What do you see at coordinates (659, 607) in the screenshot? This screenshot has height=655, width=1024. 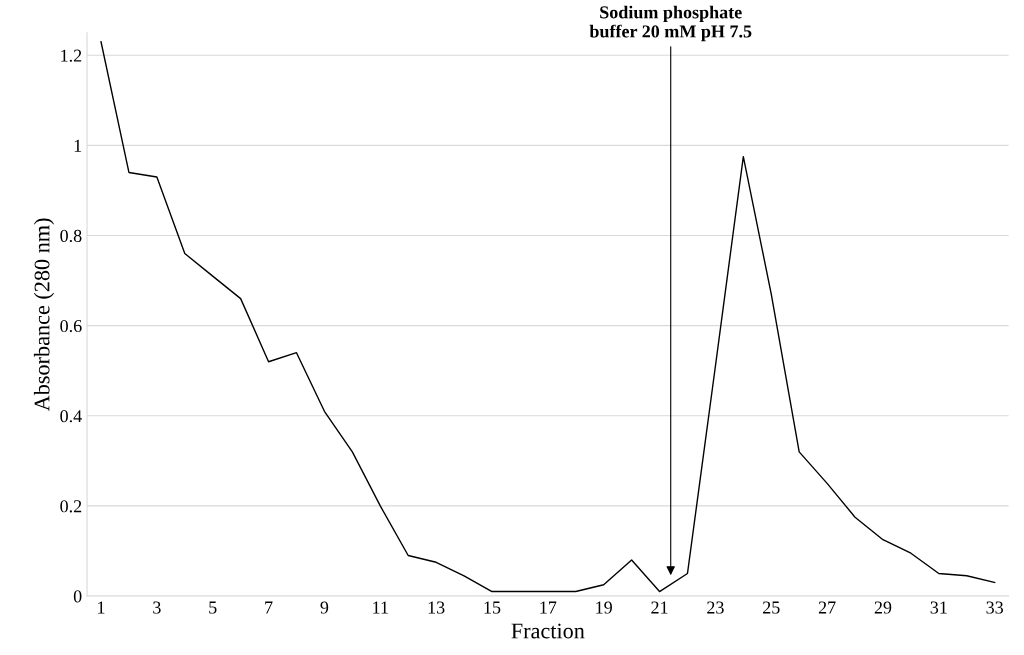 I see `x-tick-label: 21` at bounding box center [659, 607].